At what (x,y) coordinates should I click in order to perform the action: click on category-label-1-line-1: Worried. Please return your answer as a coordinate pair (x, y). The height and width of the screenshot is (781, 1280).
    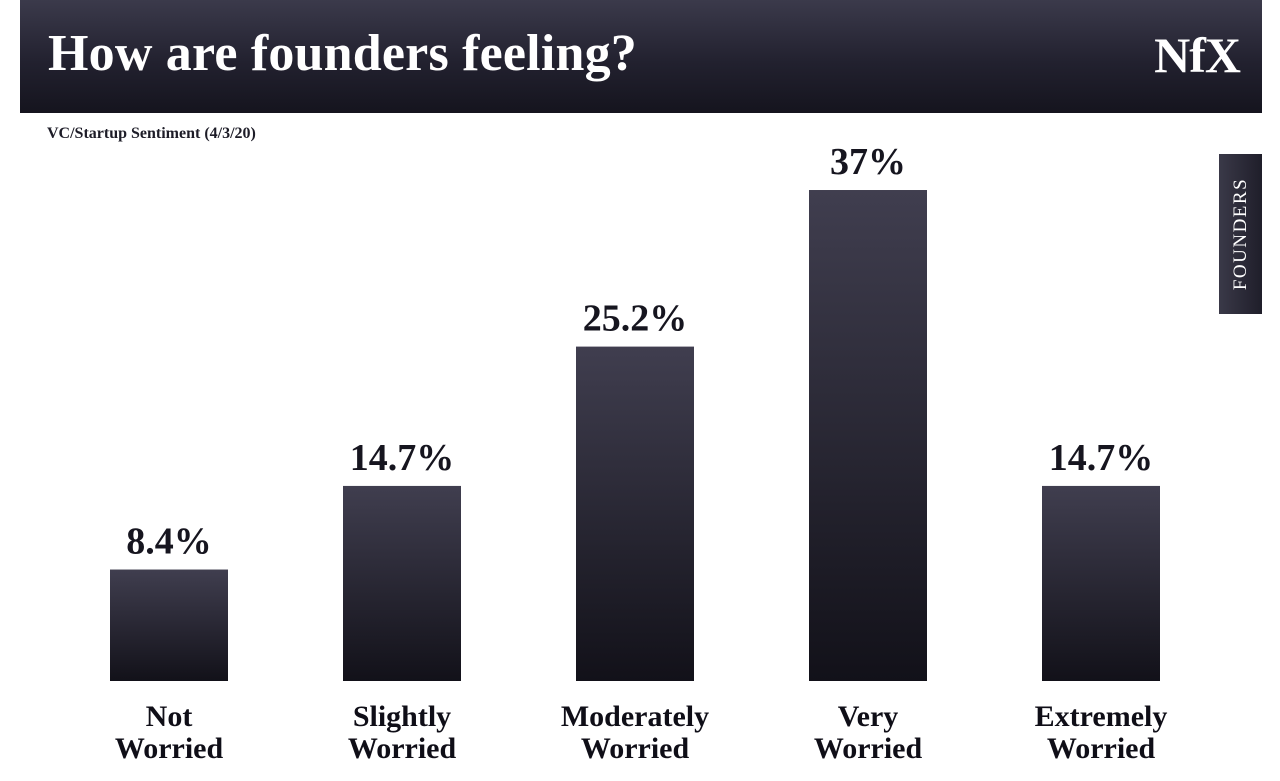
    Looking at the image, I should click on (402, 748).